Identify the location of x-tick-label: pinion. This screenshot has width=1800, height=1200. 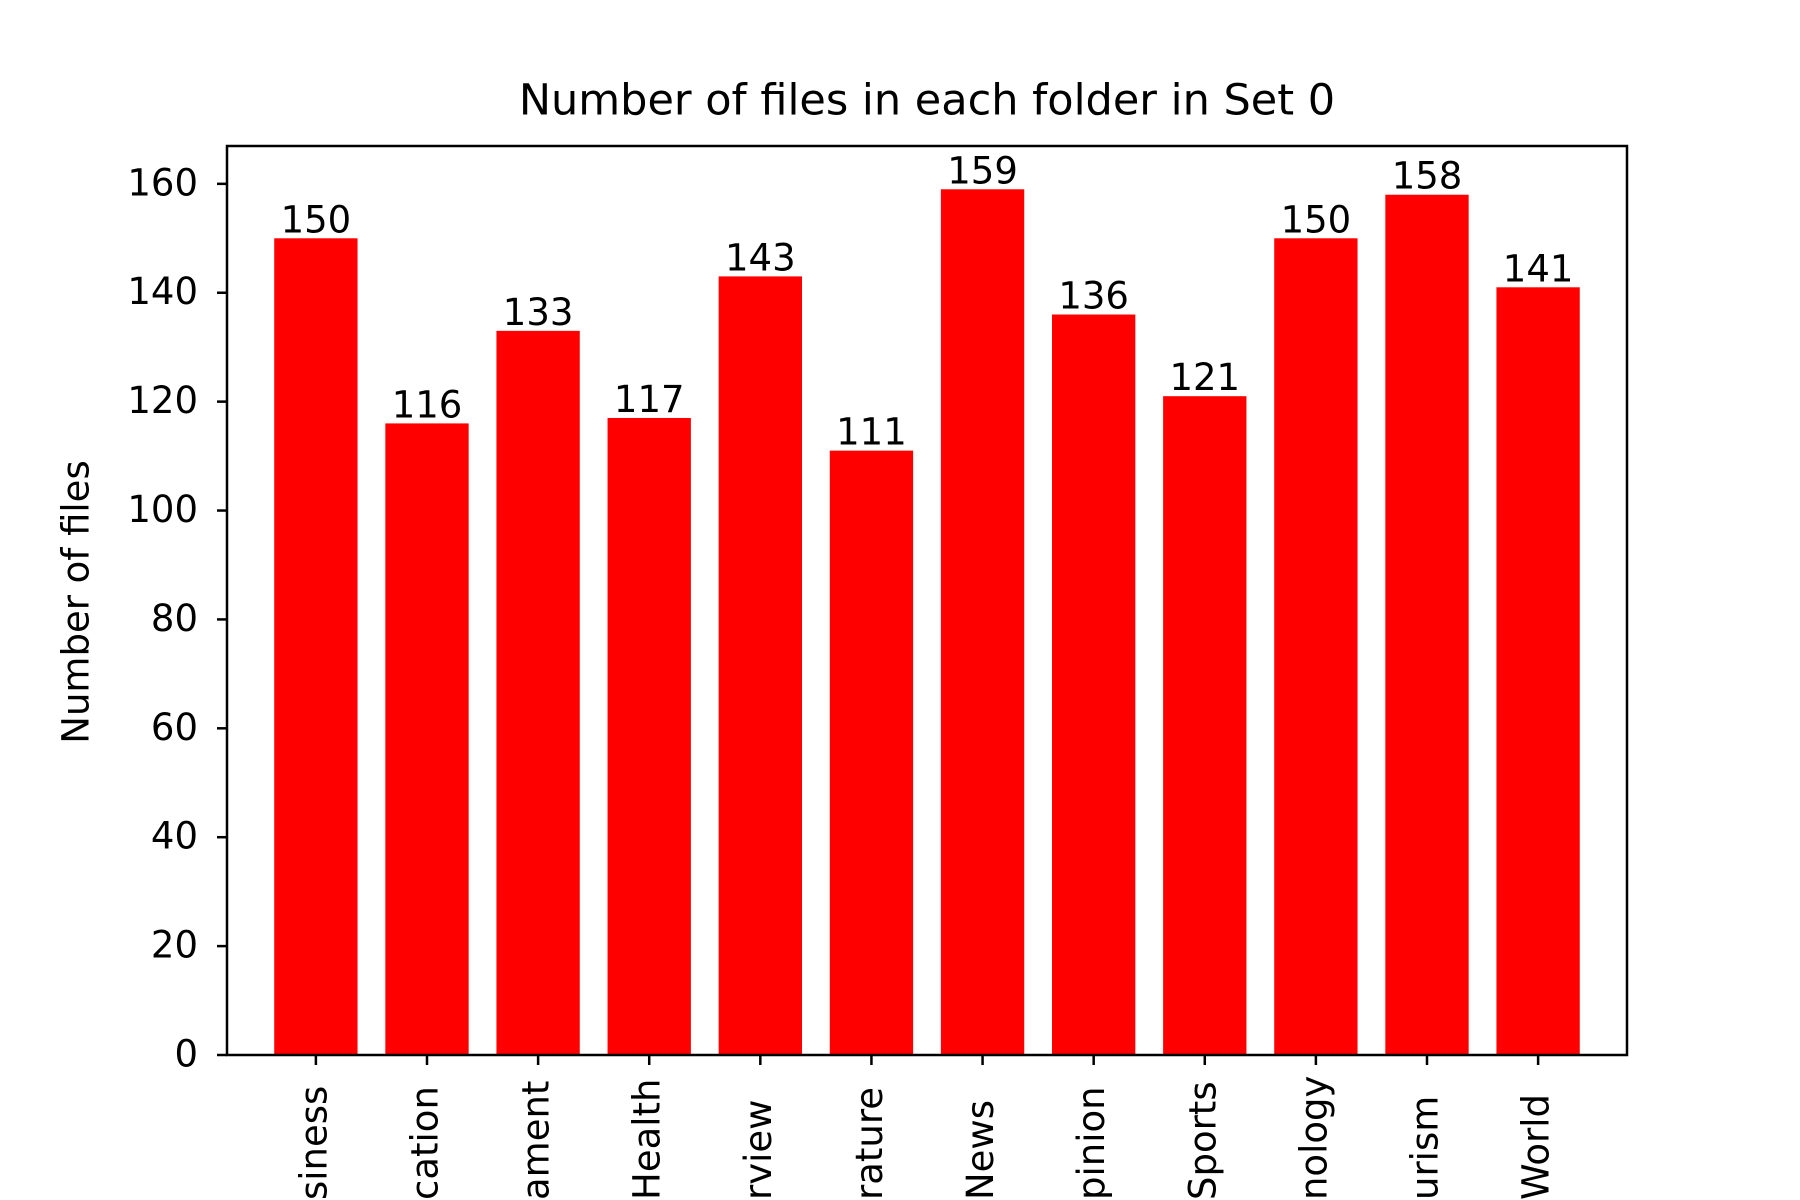
(1091, 1143).